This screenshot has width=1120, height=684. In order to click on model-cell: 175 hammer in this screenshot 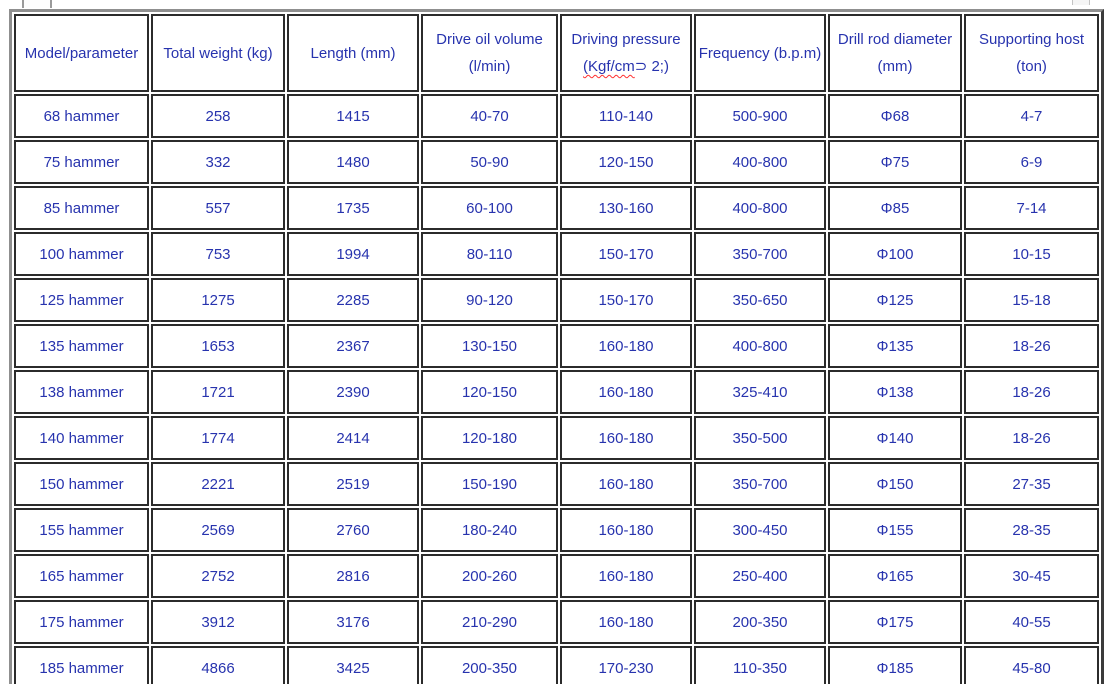, I will do `click(81, 622)`.